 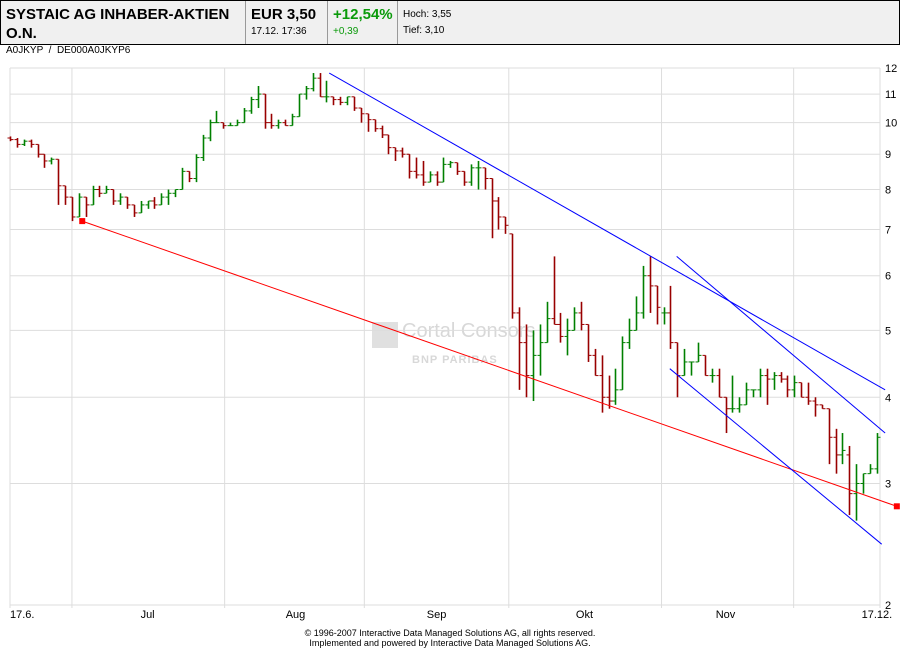 What do you see at coordinates (148, 615) in the screenshot?
I see `x-tick-label: Jul` at bounding box center [148, 615].